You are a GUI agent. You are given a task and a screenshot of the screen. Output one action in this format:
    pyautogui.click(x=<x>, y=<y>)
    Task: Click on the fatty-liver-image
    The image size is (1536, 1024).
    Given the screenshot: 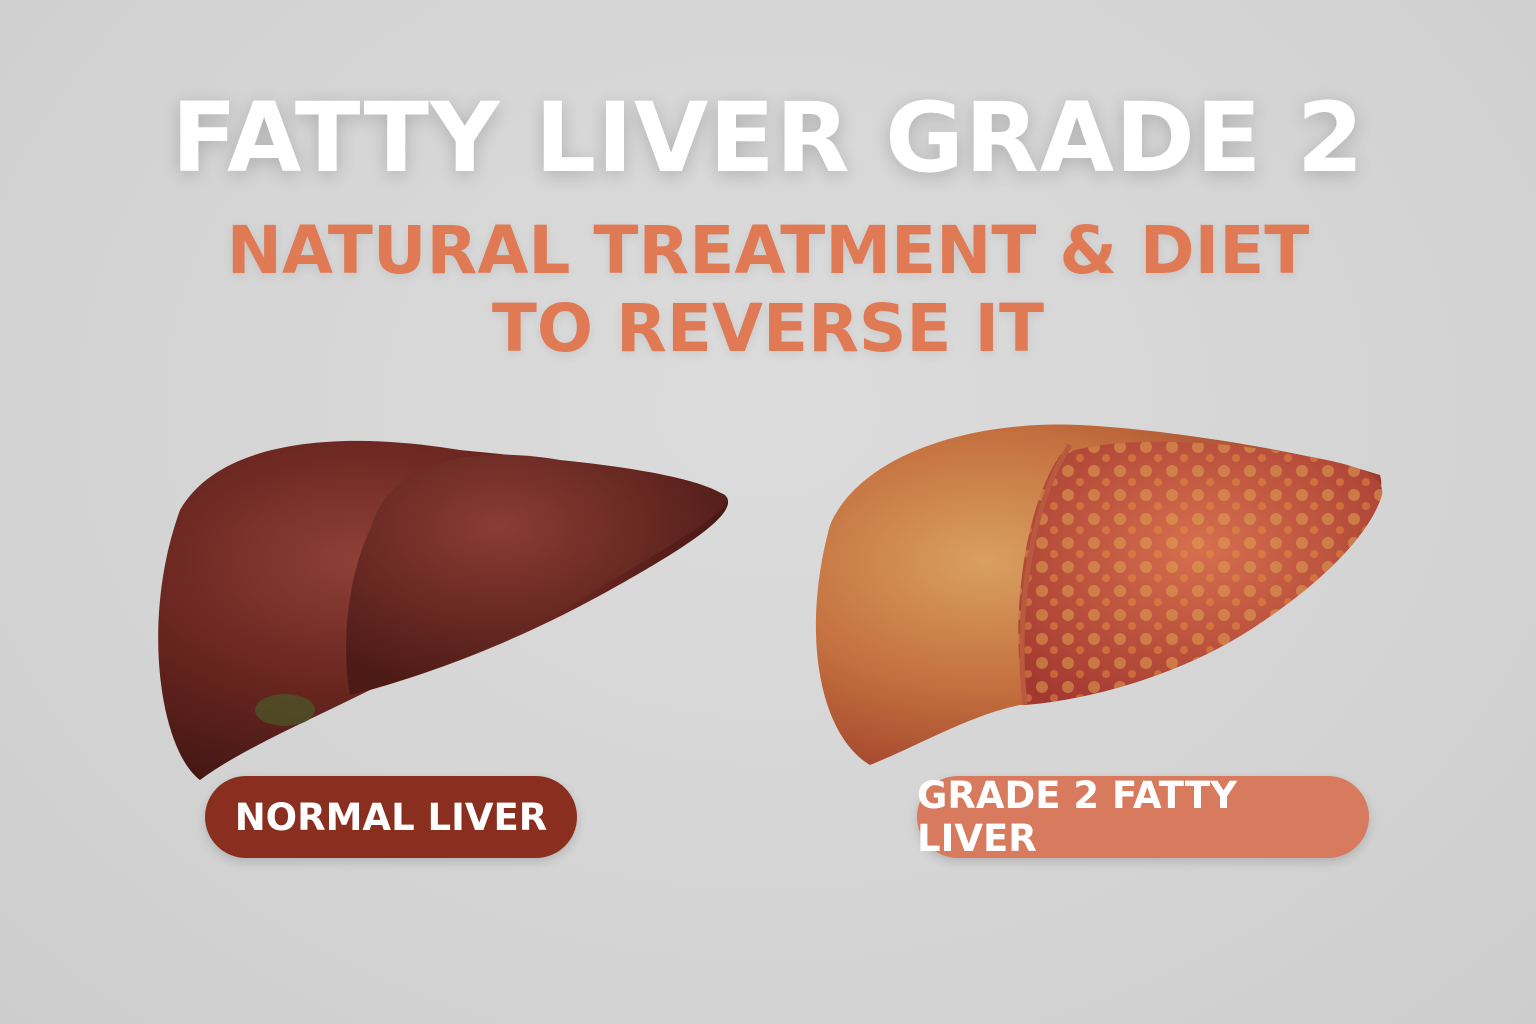 What is the action you would take?
    pyautogui.click(x=1099, y=594)
    